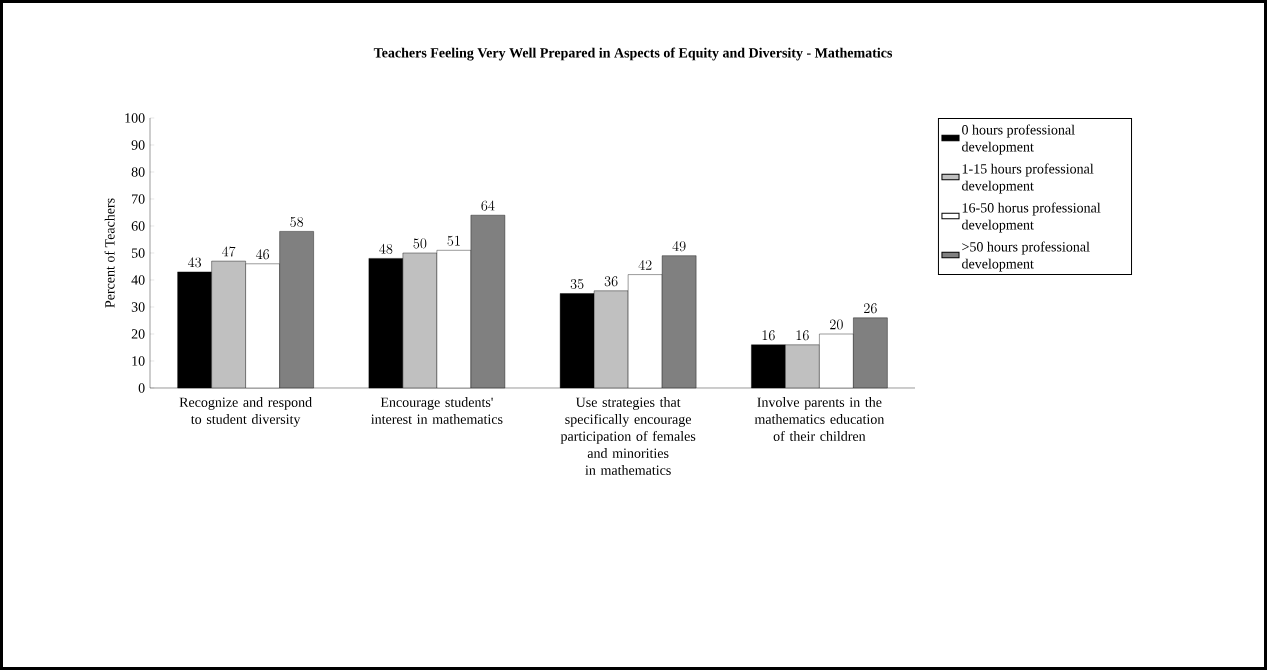 The image size is (1267, 670). I want to click on data-label: 64, so click(488, 205).